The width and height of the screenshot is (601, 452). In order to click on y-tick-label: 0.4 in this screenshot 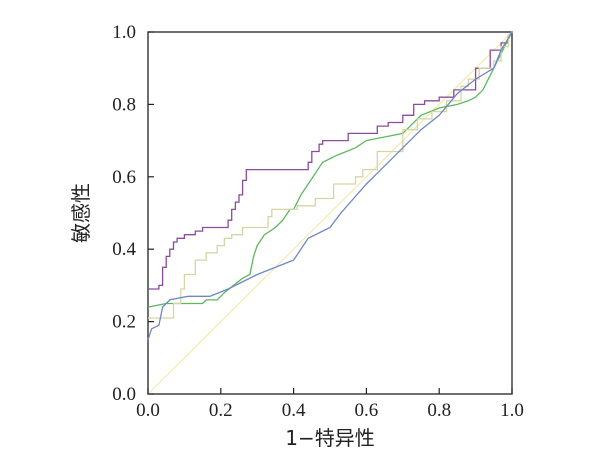, I will do `click(124, 249)`.